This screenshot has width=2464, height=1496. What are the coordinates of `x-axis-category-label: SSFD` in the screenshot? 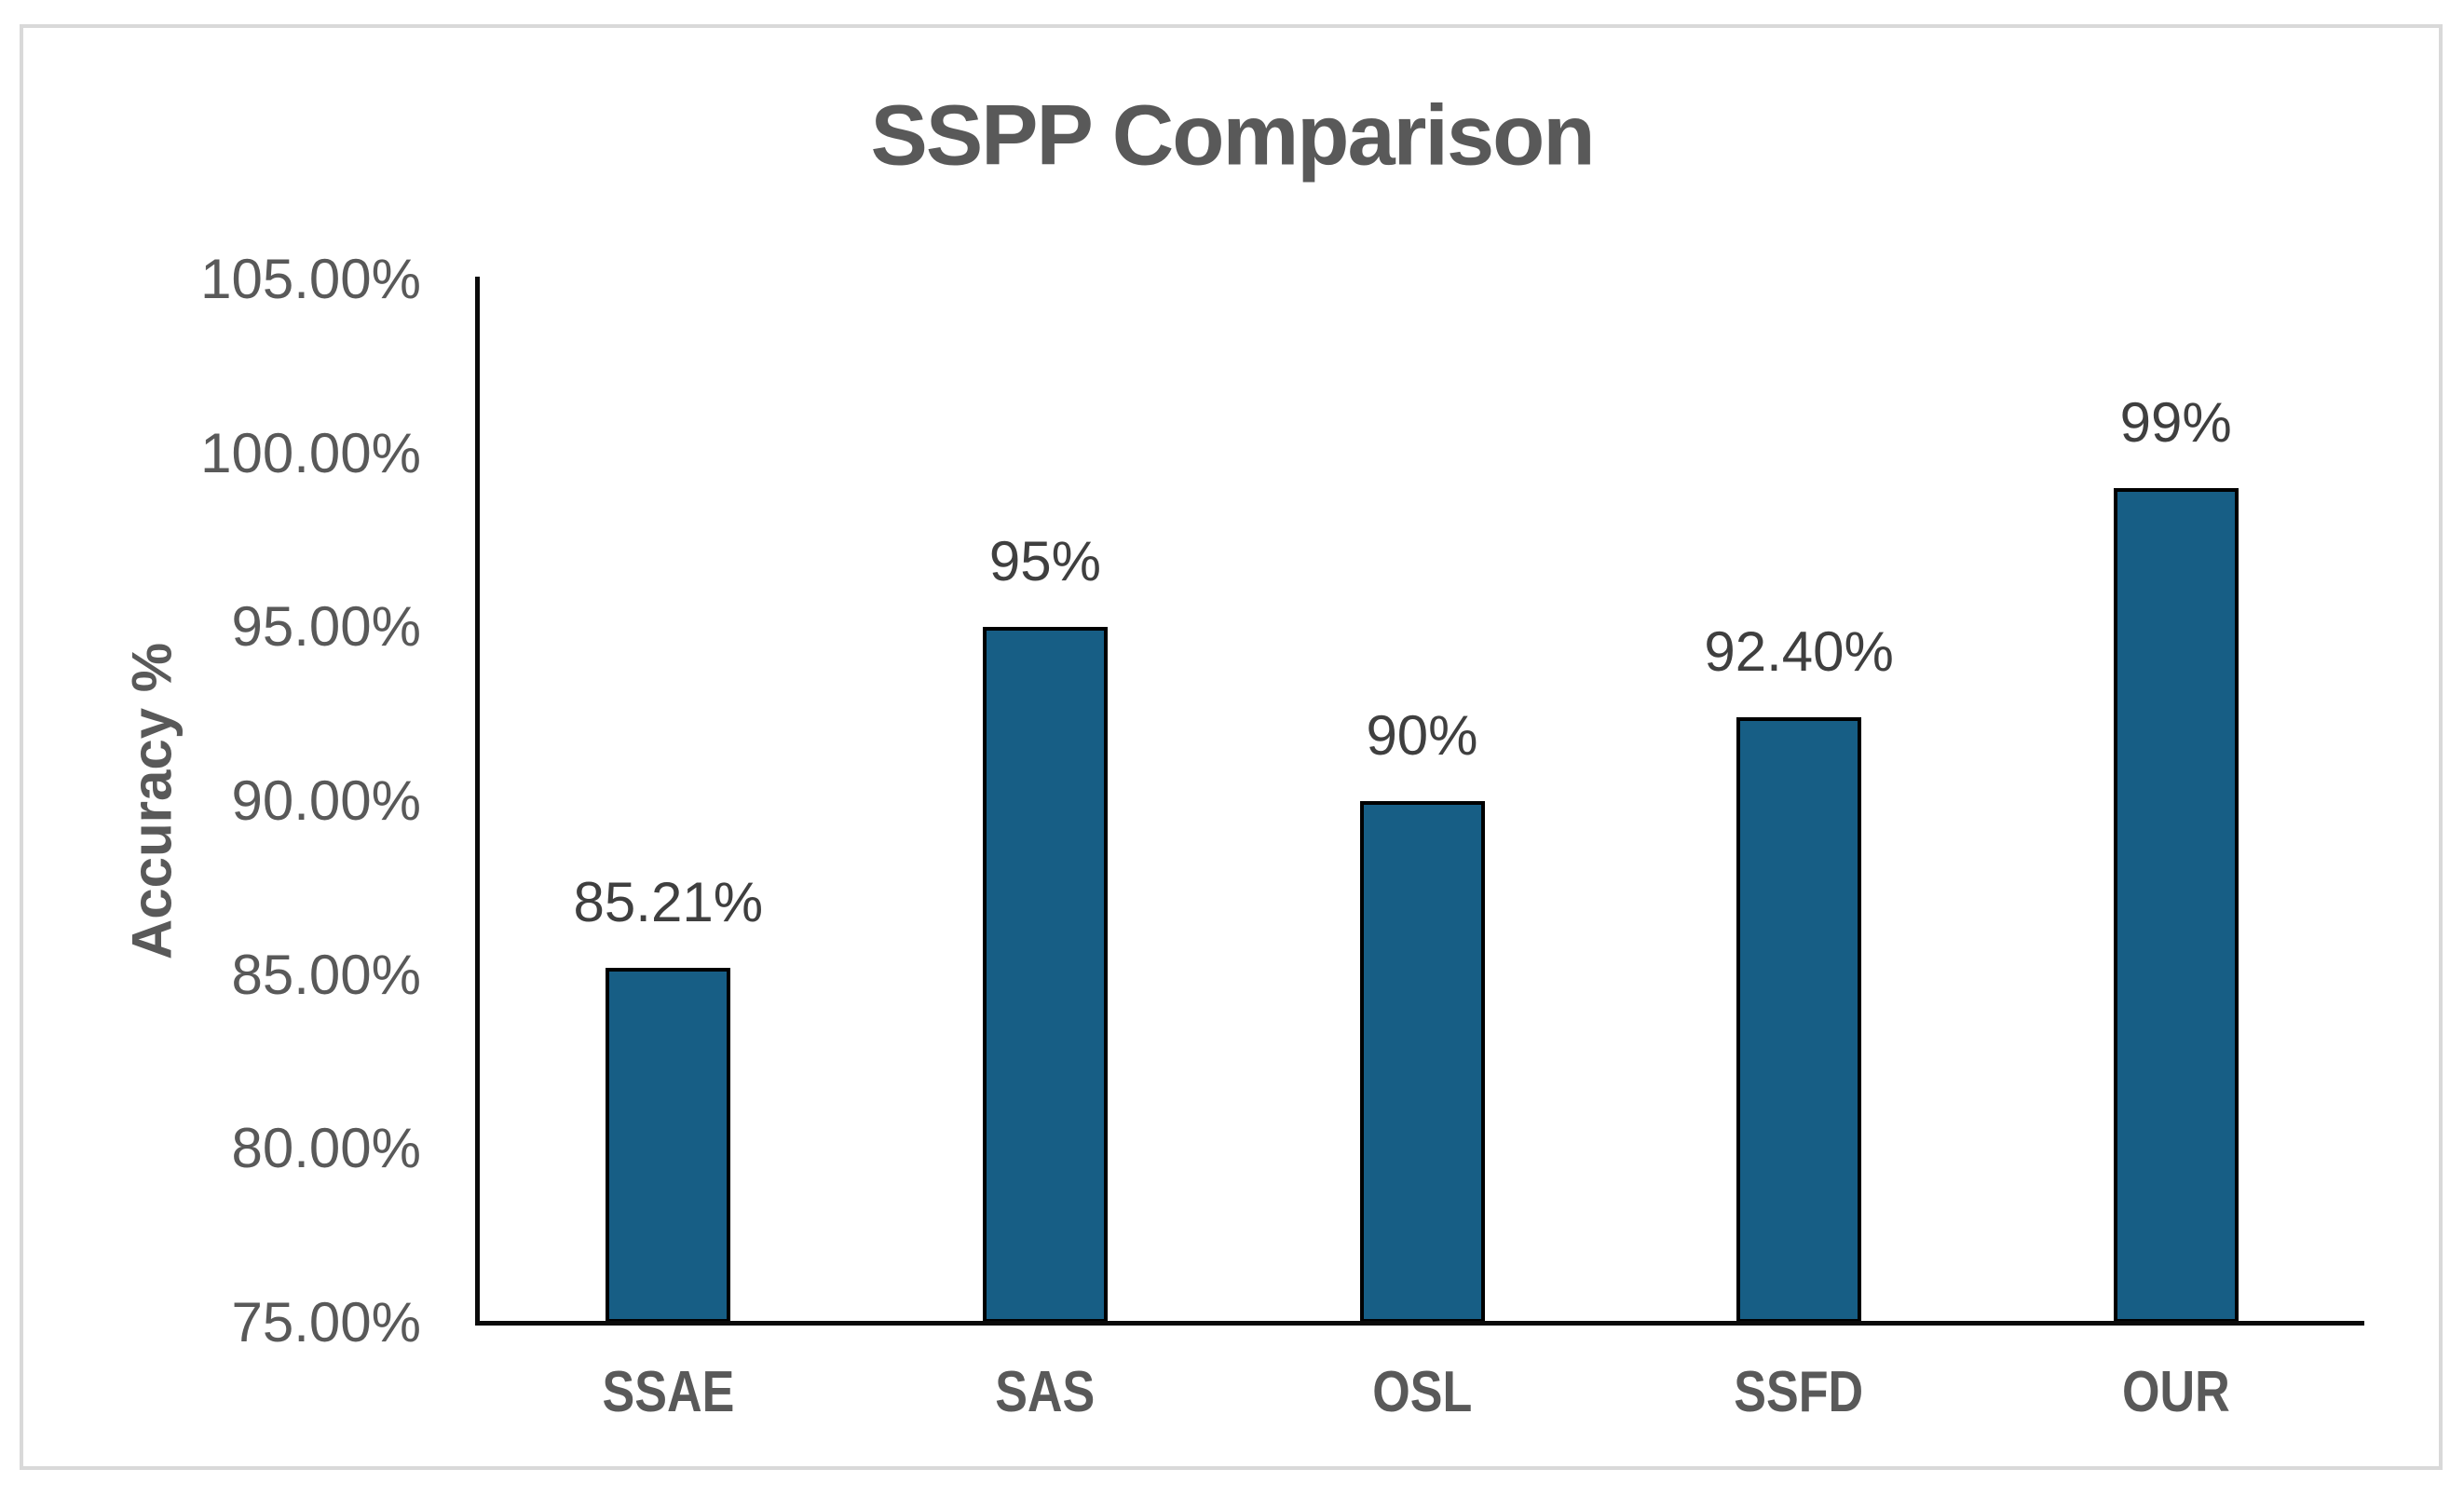 It's located at (1799, 1392).